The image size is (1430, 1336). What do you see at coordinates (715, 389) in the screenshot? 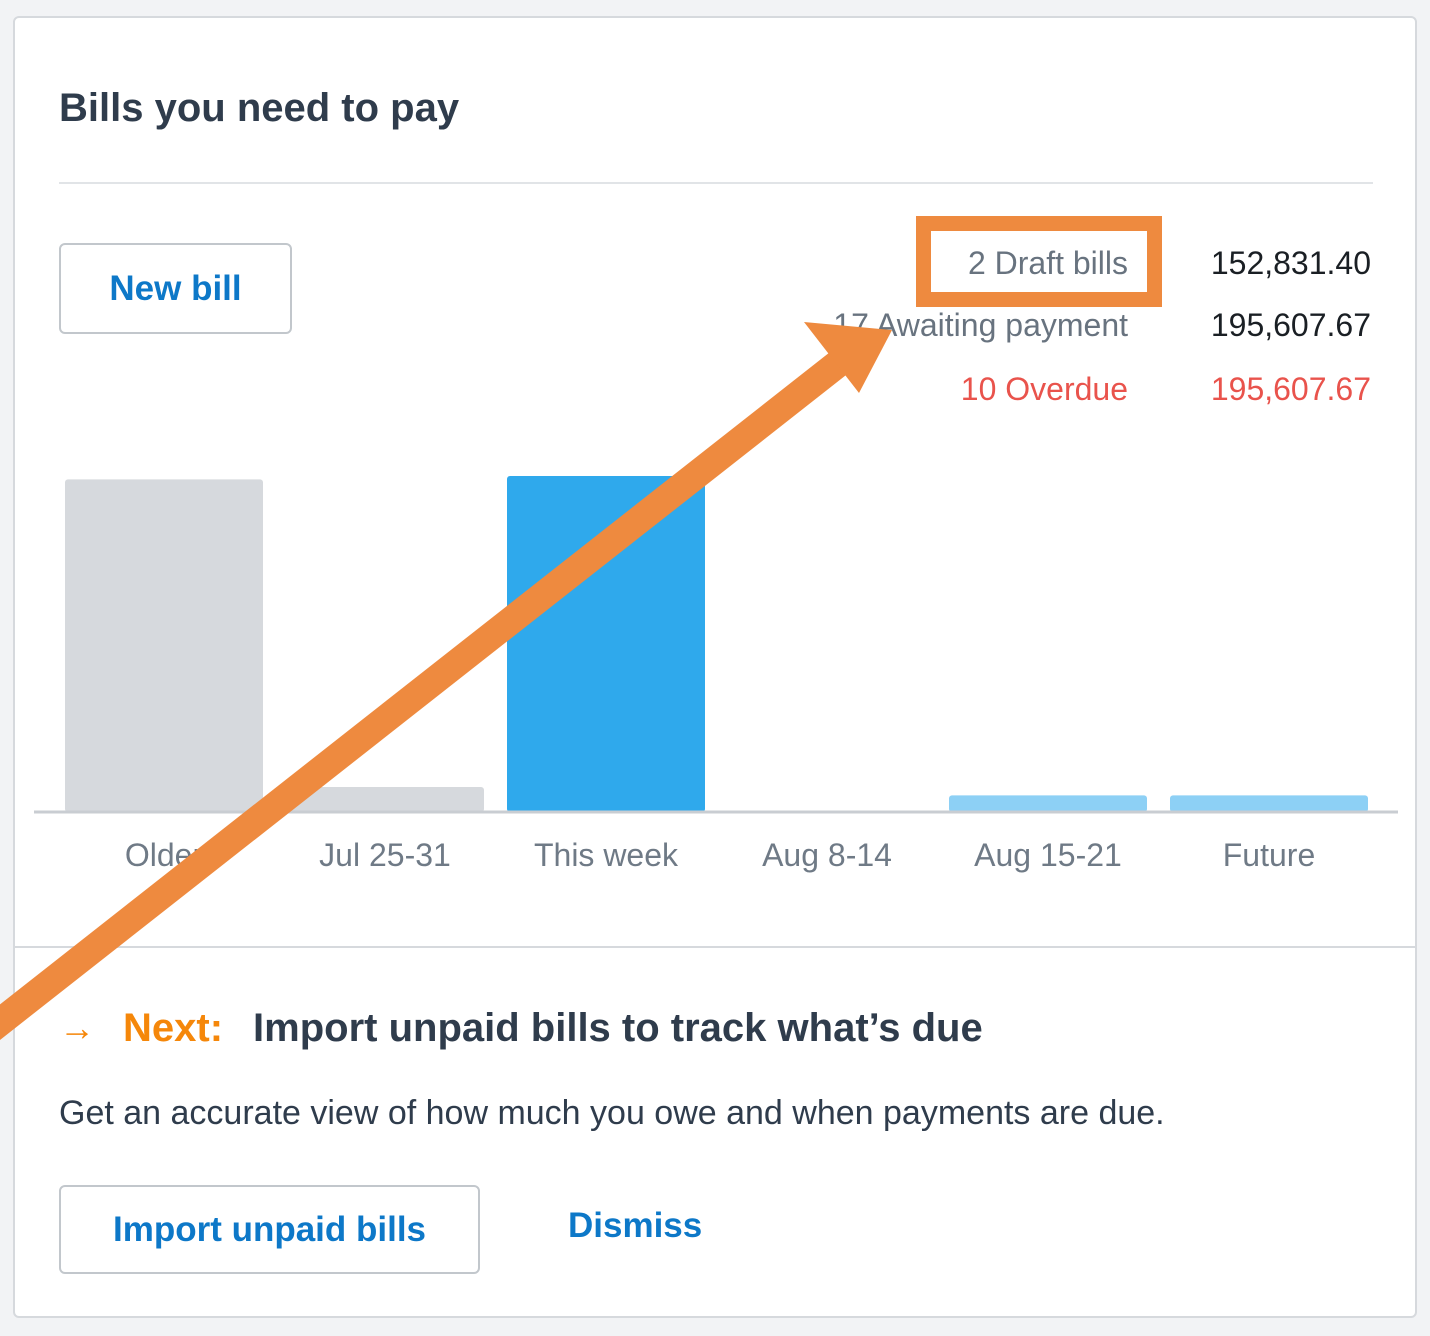
I see `summary-row-overdue: 10 Overdue 195,607.67` at bounding box center [715, 389].